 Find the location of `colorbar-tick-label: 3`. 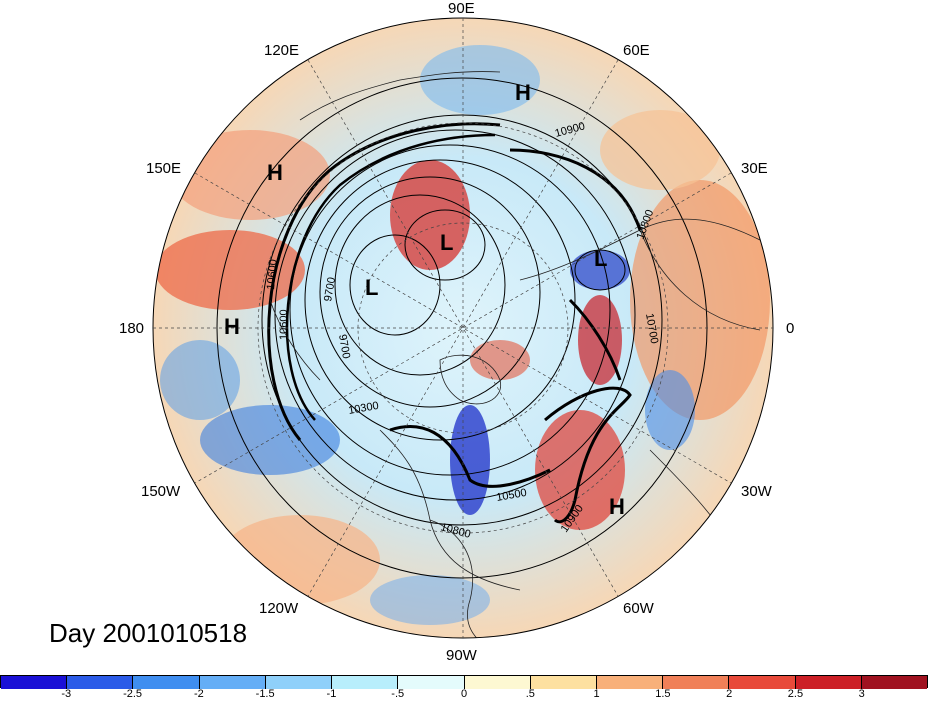

colorbar-tick-label: 3 is located at coordinates (861, 694).